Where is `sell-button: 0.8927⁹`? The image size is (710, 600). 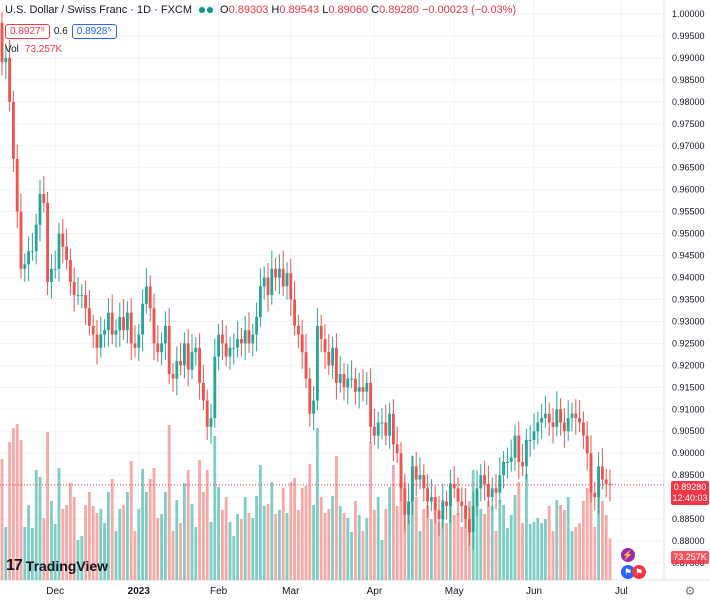
sell-button: 0.8927⁹ is located at coordinates (27, 31).